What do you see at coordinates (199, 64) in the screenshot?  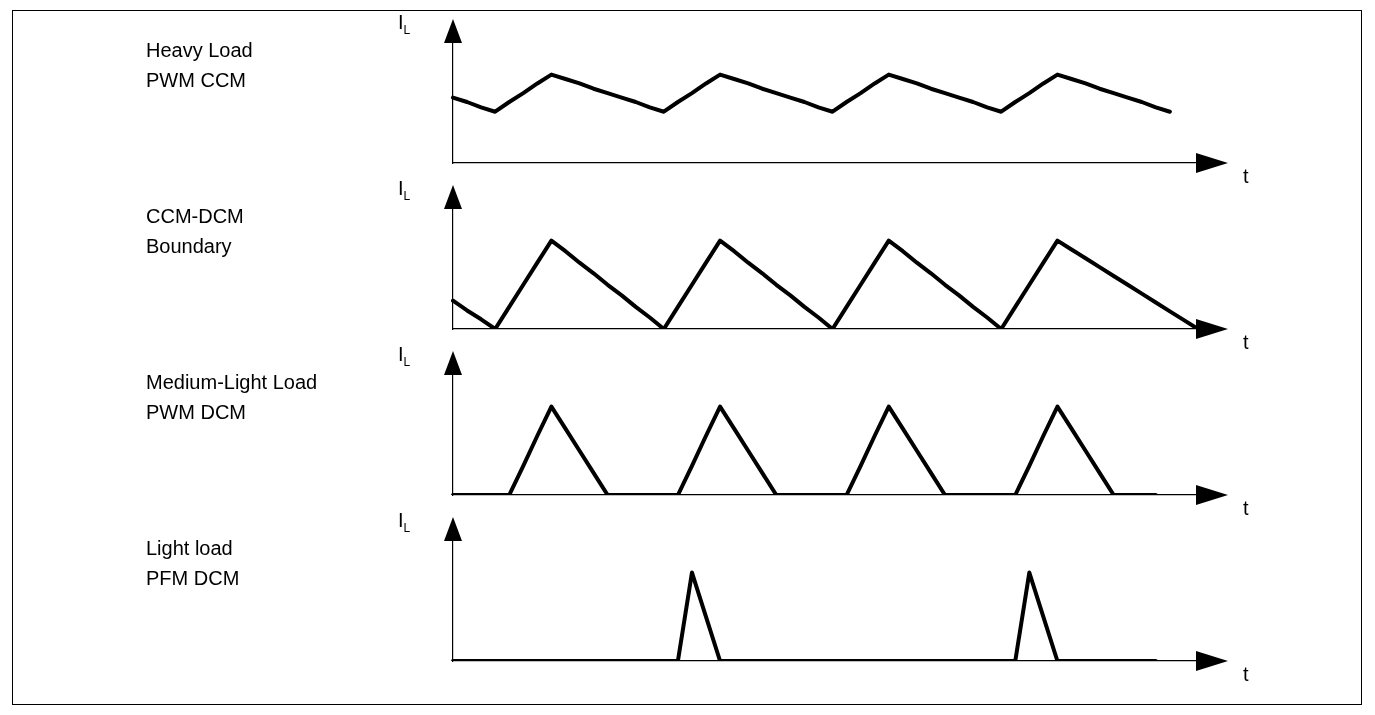 I see `text: Heavy Load PWM CCM` at bounding box center [199, 64].